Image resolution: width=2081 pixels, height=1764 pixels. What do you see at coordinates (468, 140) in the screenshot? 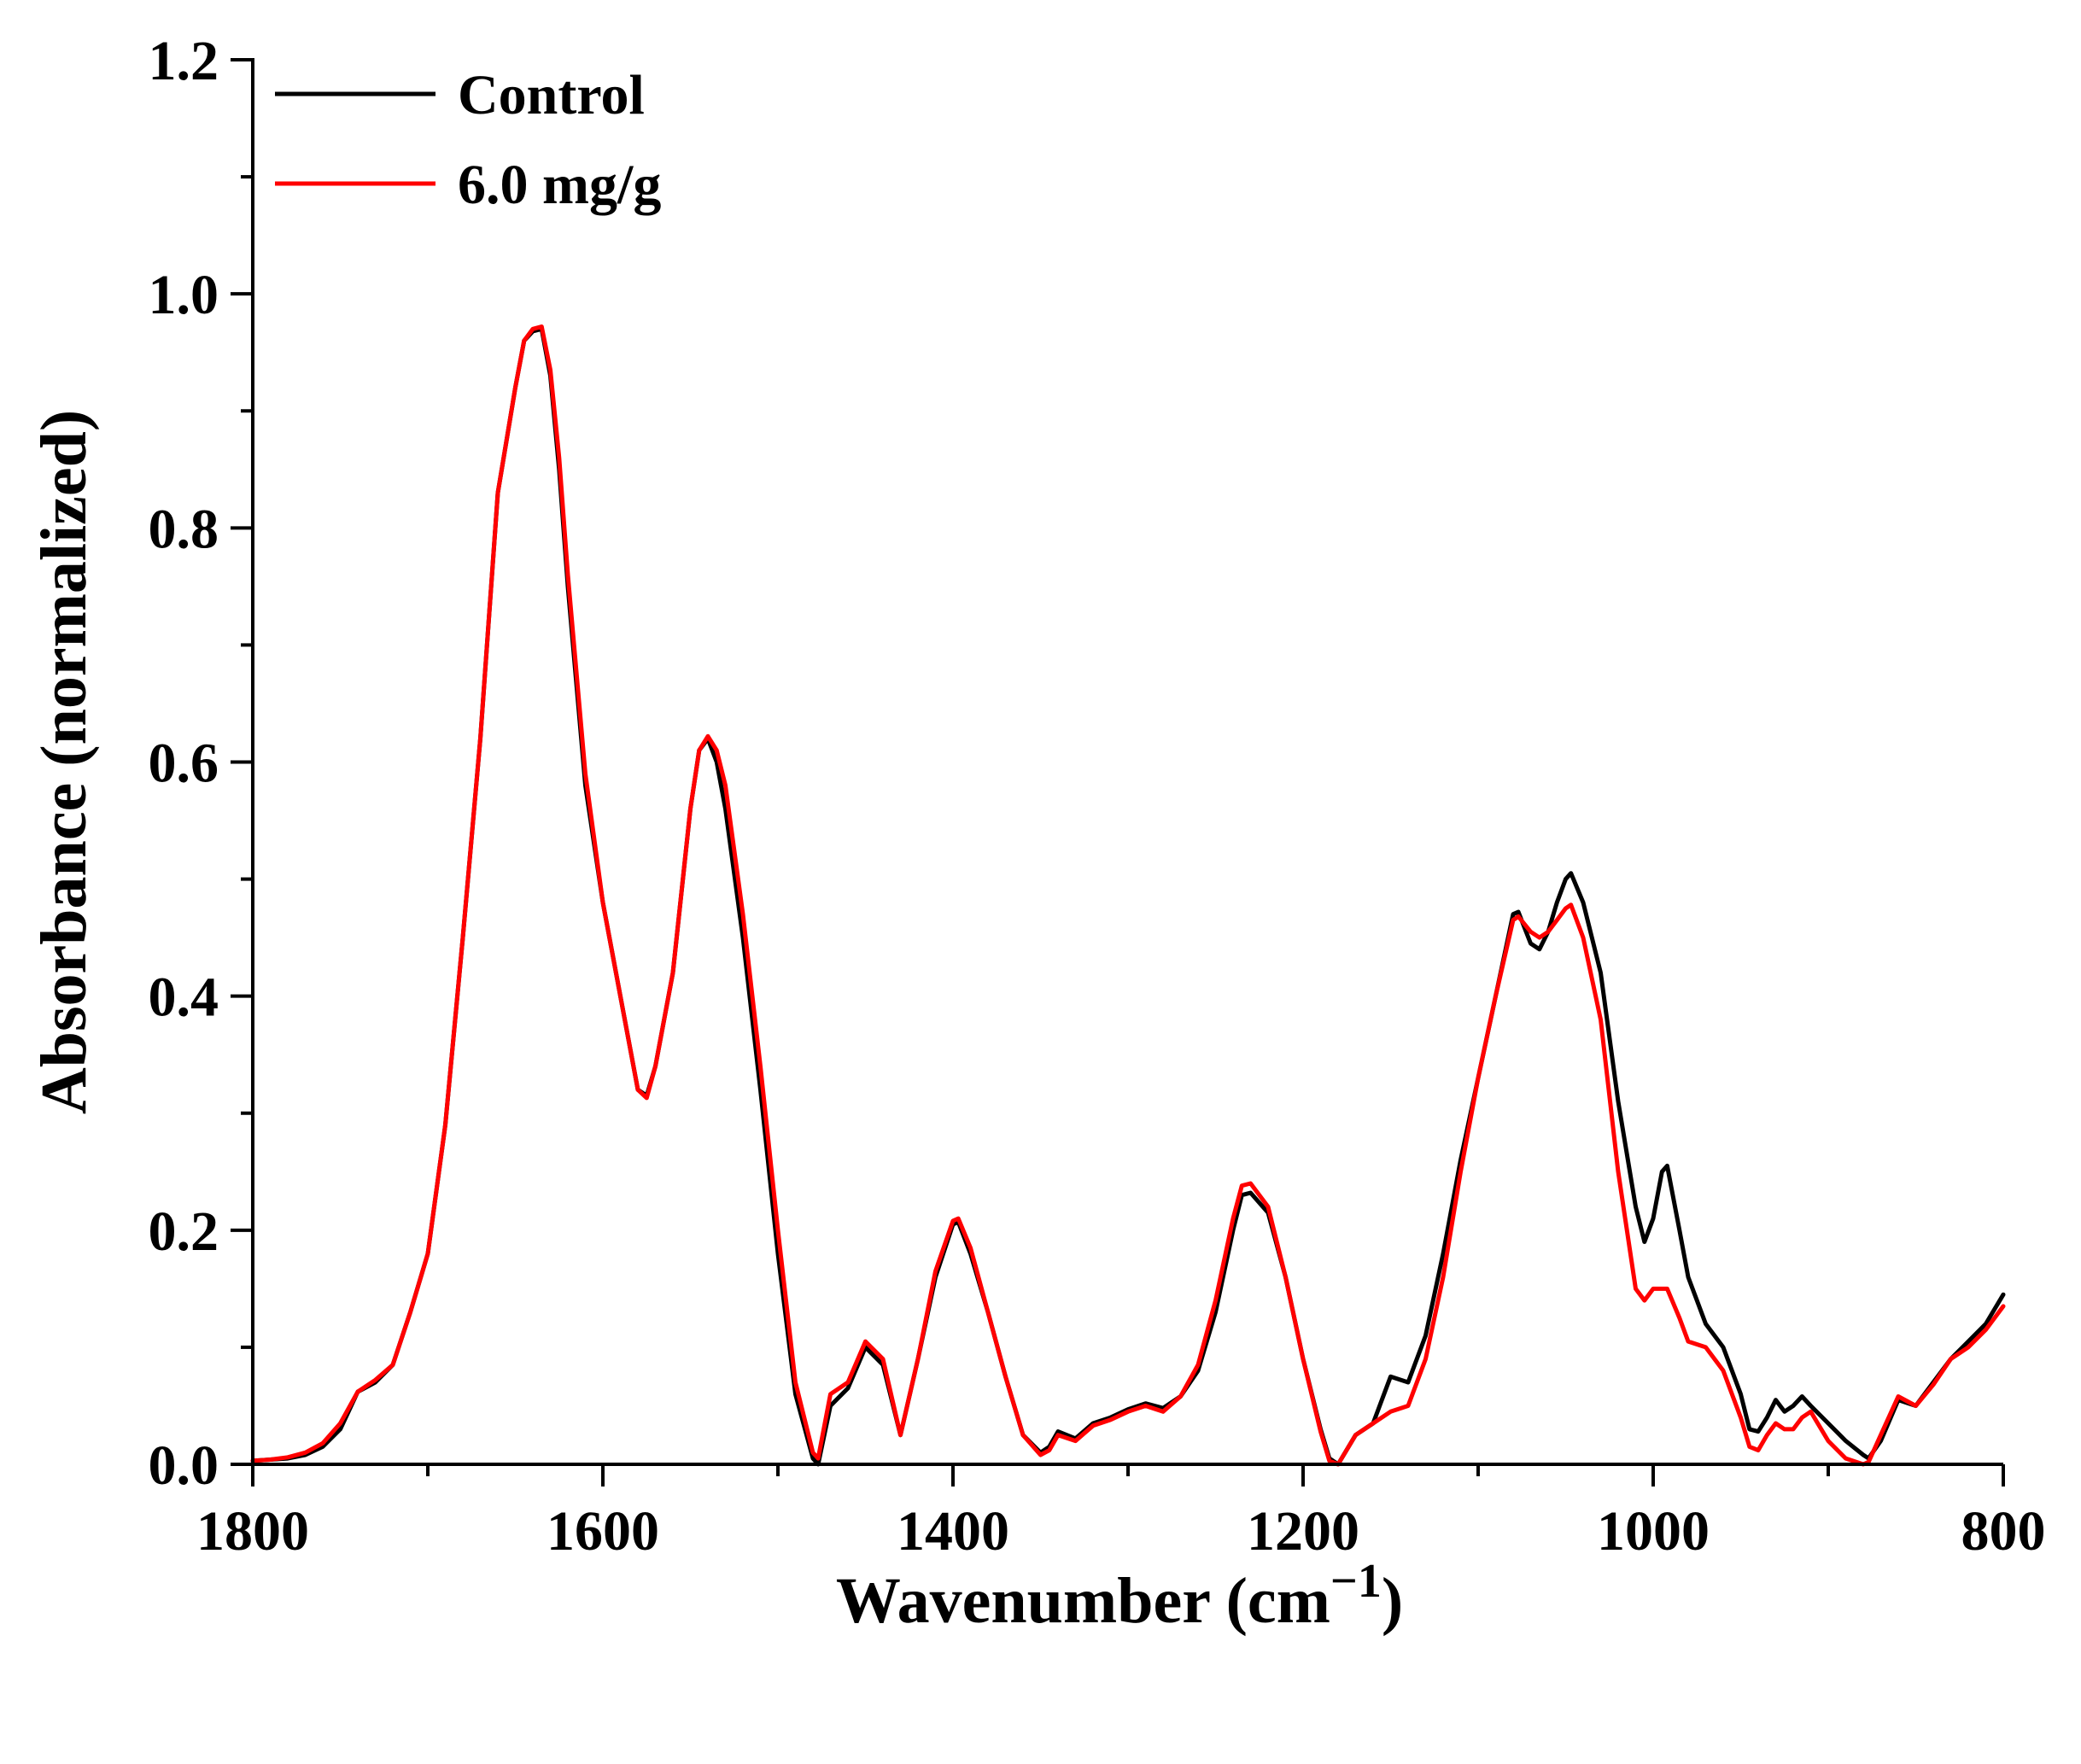
I see `legend: Control 6.0 mg/g` at bounding box center [468, 140].